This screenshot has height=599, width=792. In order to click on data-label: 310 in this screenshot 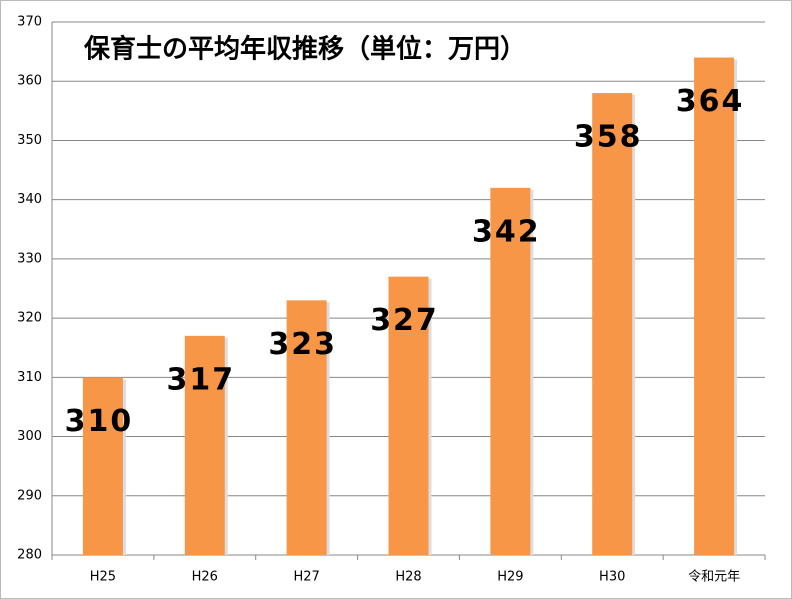, I will do `click(99, 421)`.